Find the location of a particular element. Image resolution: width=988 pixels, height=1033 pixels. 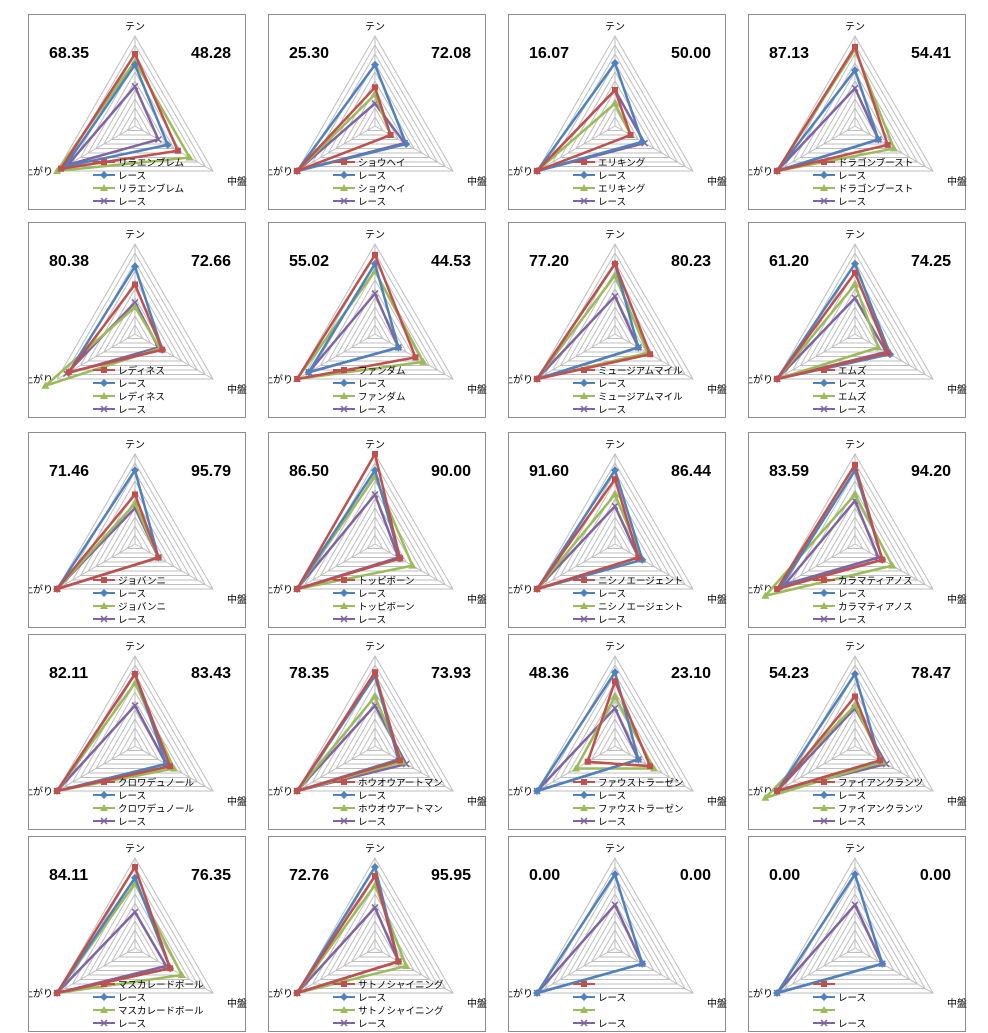

radar-chart-svg: テン中盤上がりファウストラーゼンレースファウストラーゼンレース is located at coordinates (618, 735).